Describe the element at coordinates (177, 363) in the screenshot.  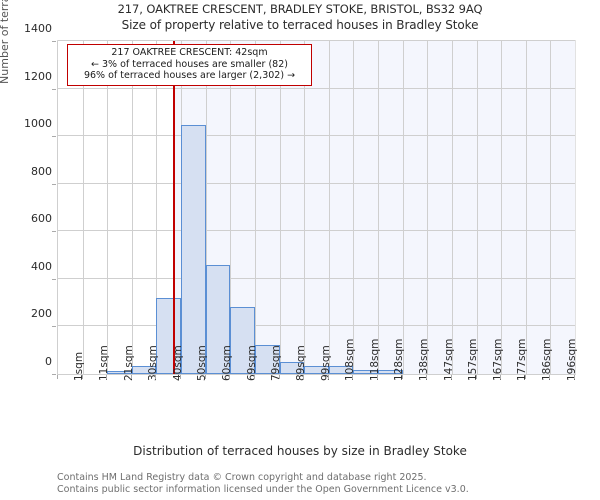
I see `x-tick-label: 40sqm` at that location.